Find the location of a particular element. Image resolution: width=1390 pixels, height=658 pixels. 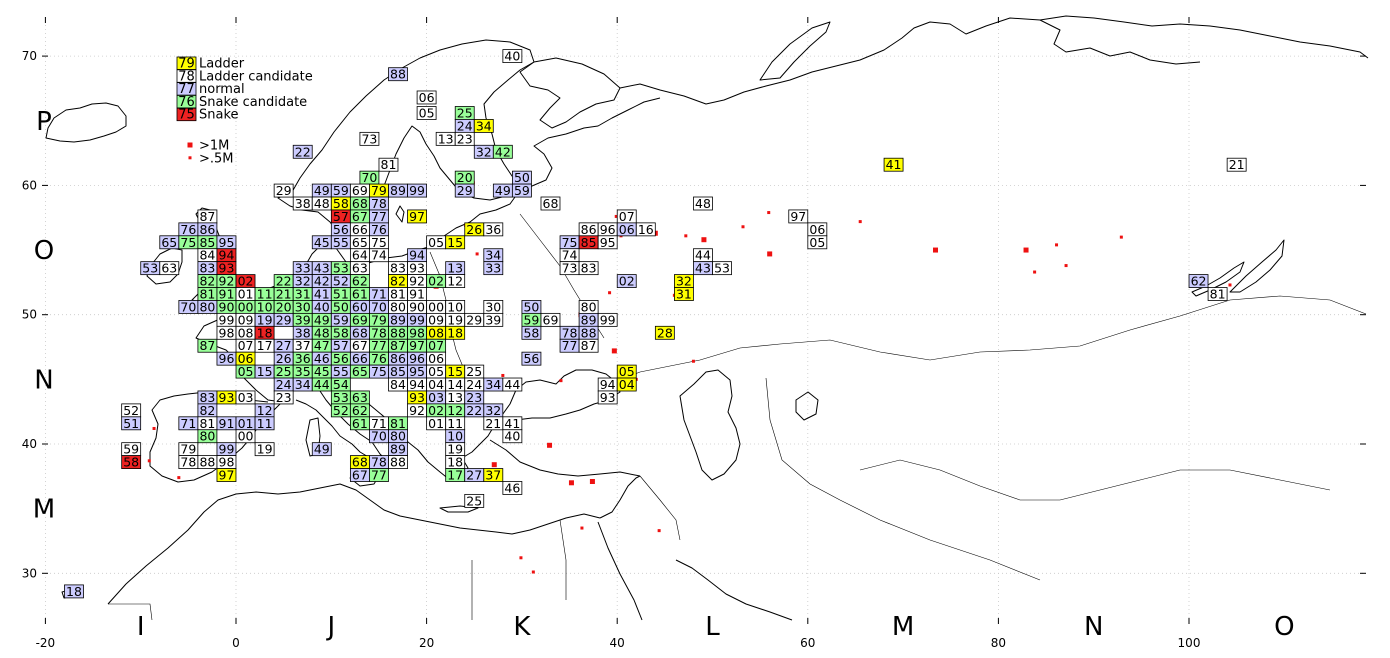

grid-cell-snake-candidate: 02 is located at coordinates (436, 410).